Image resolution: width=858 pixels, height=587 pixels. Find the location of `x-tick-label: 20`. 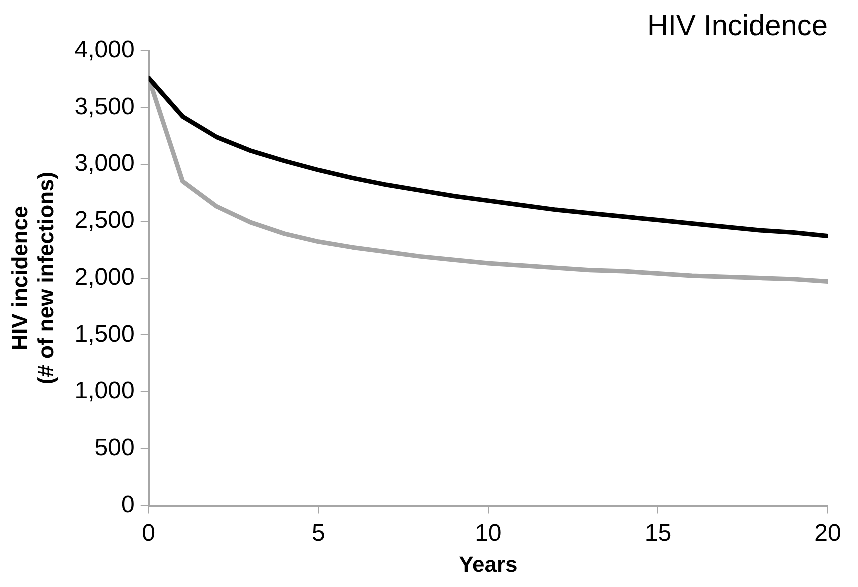

x-tick-label: 20 is located at coordinates (828, 533).